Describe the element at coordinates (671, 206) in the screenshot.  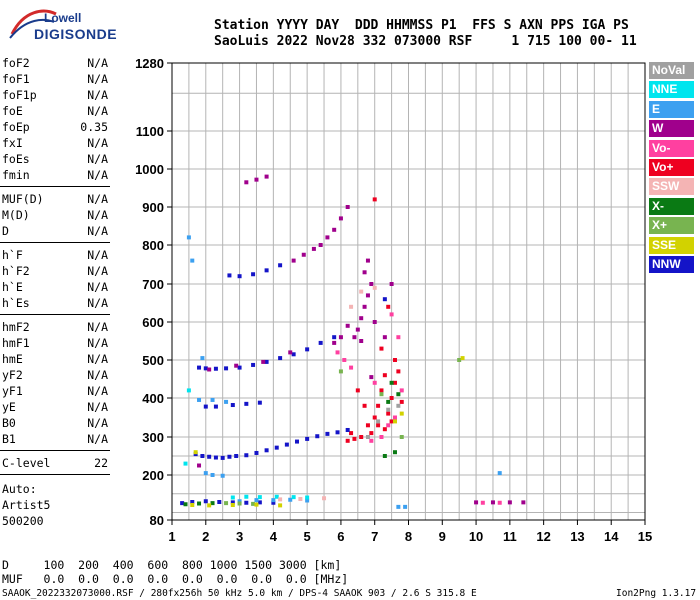
I see `legend-item: X-` at that location.